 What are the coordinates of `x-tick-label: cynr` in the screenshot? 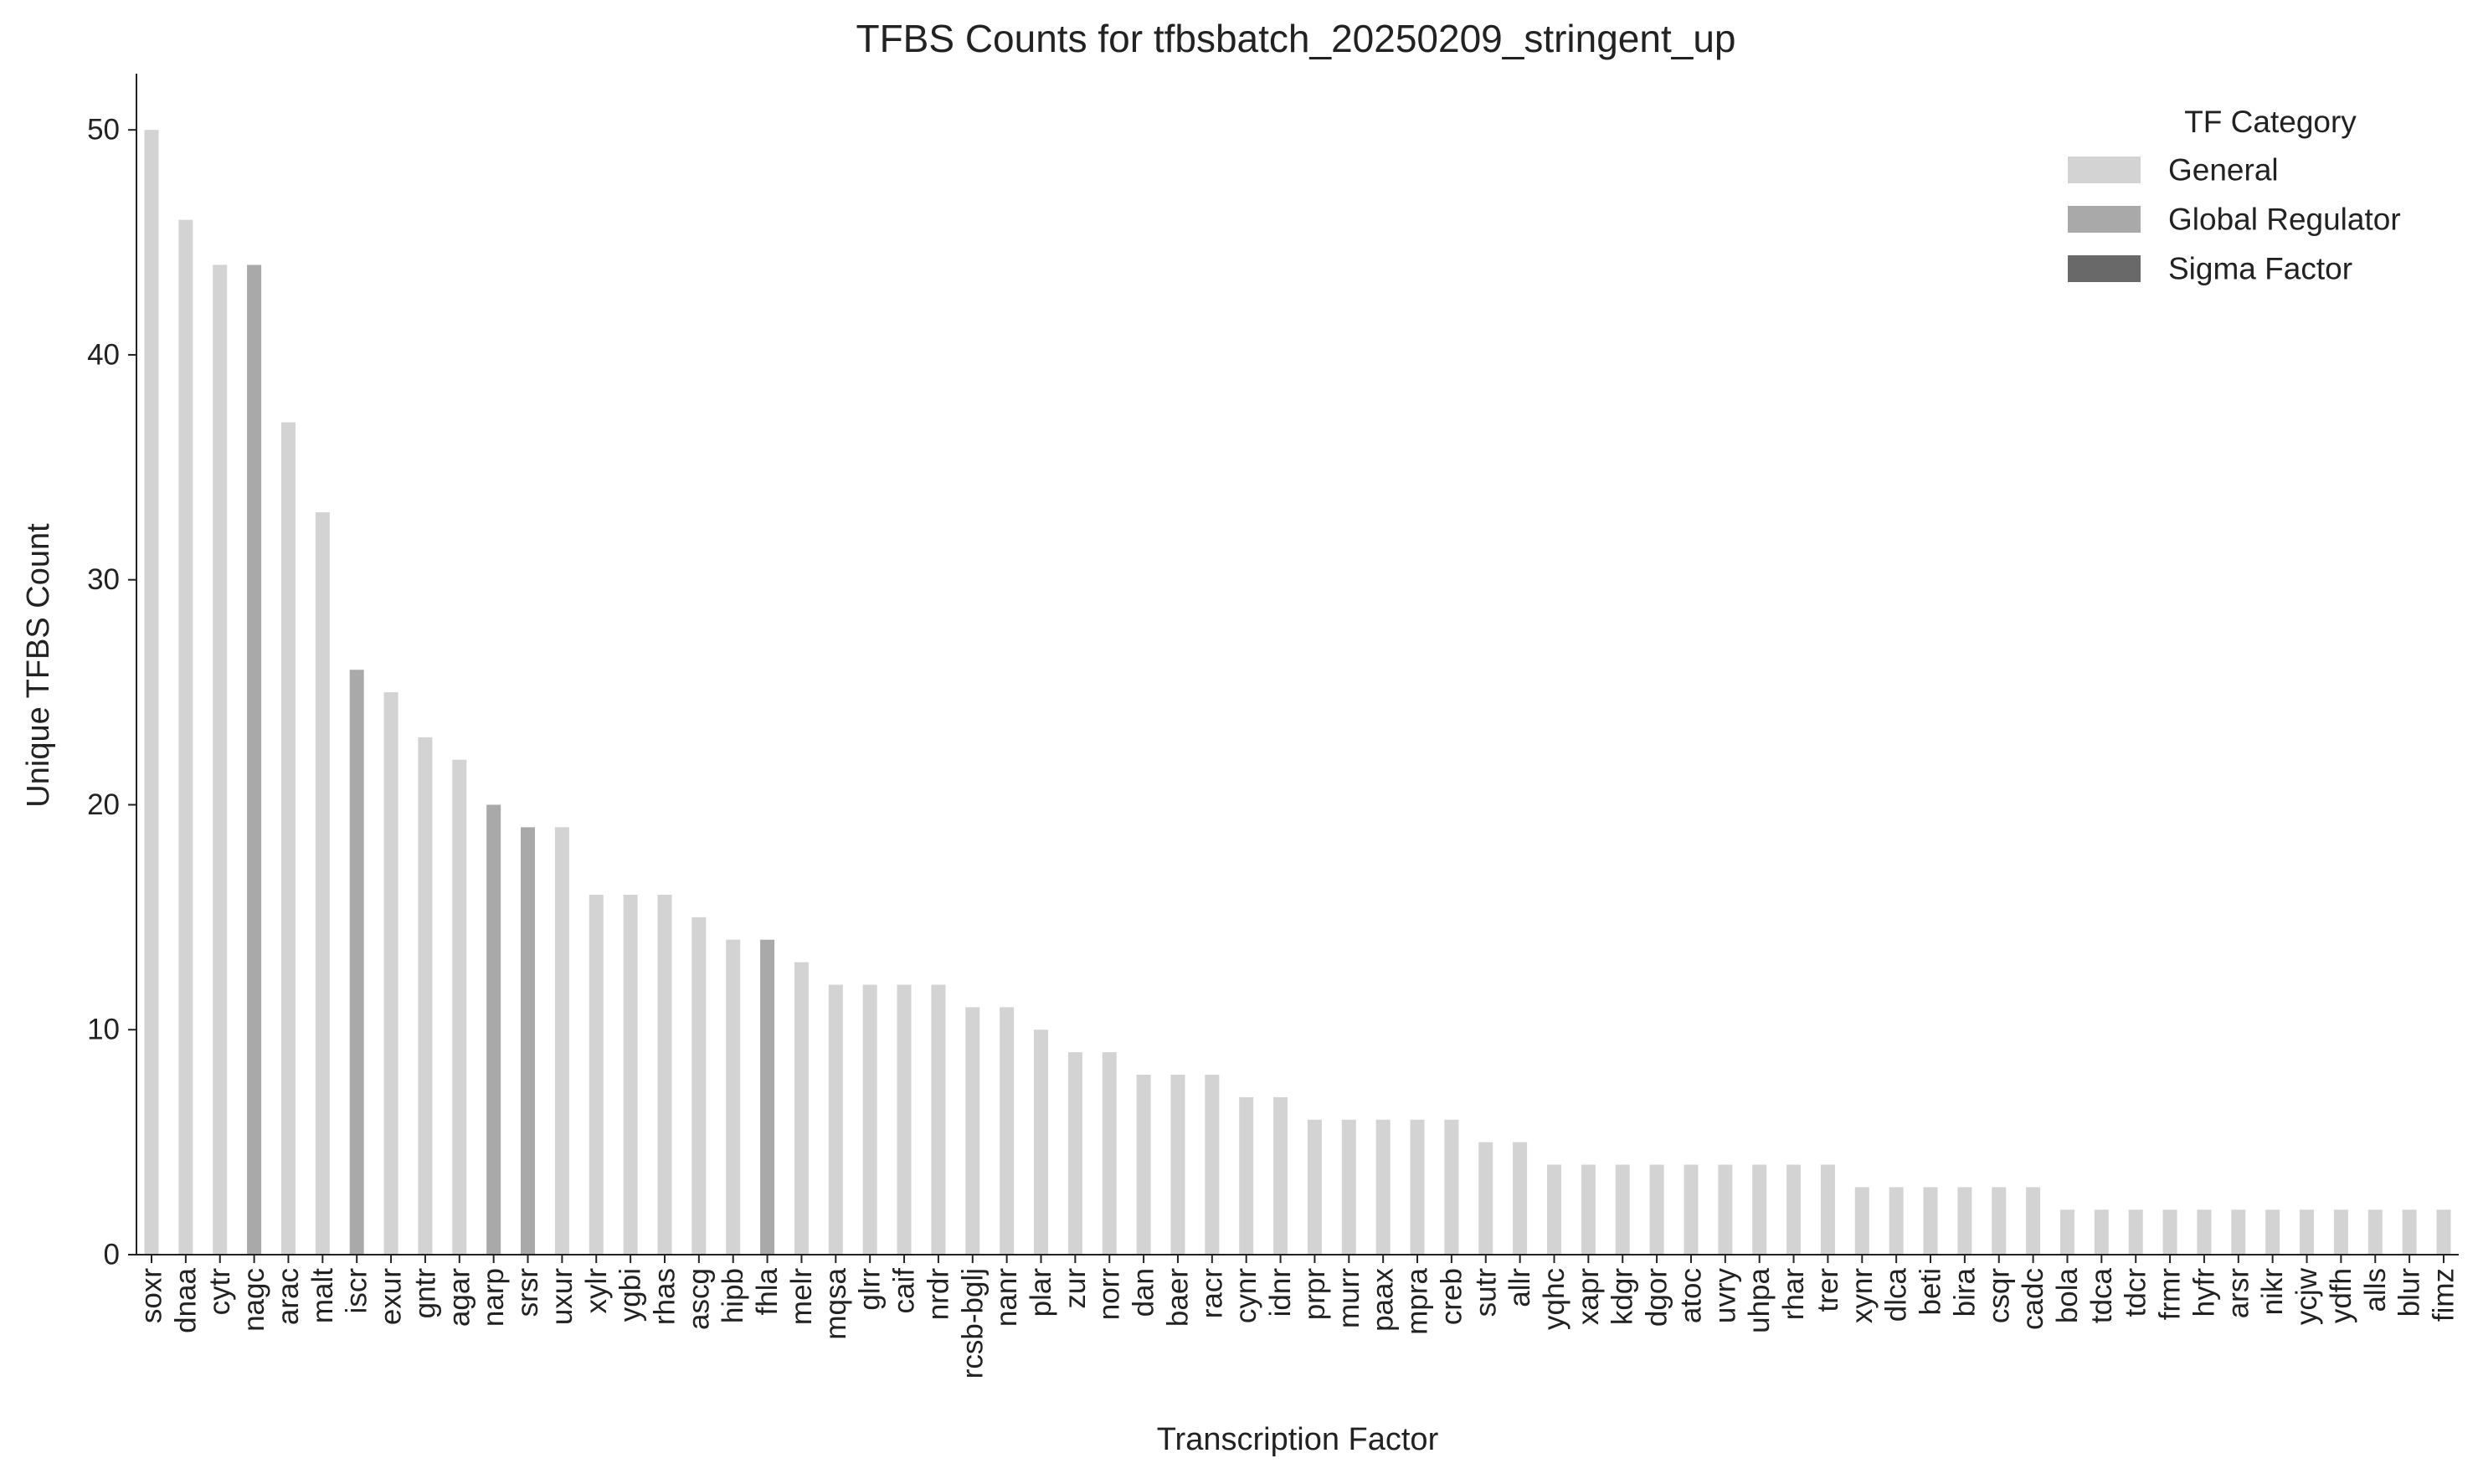 It's located at (1246, 1295).